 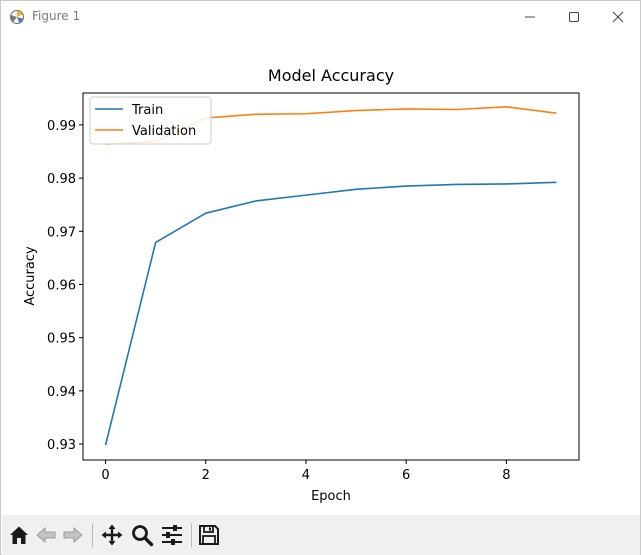 What do you see at coordinates (150, 120) in the screenshot?
I see `legend: Train Validation` at bounding box center [150, 120].